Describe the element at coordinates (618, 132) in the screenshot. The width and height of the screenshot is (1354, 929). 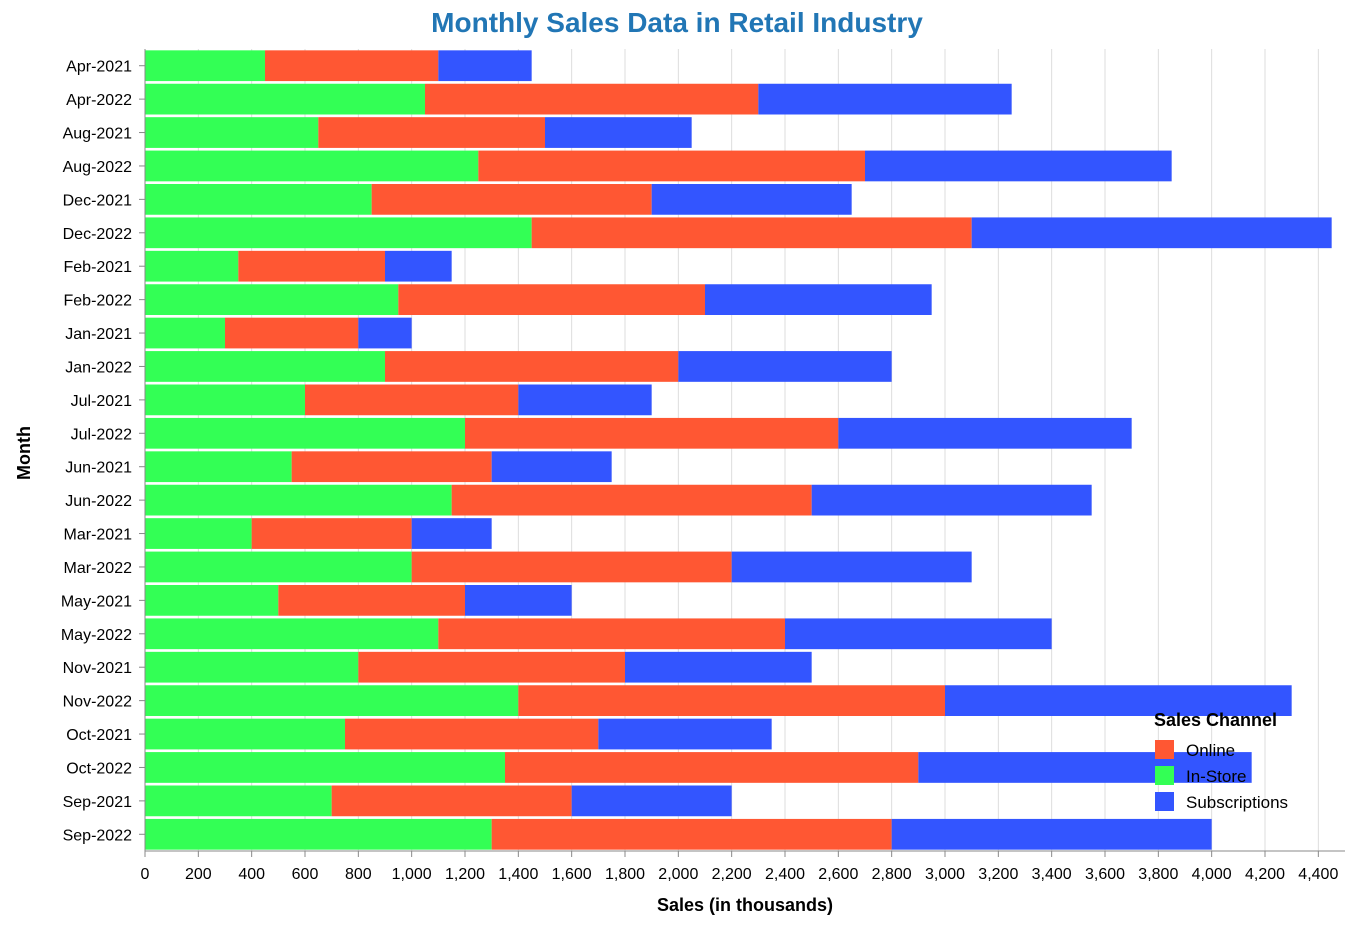
I see `bar-subscriptions-aug-2021` at that location.